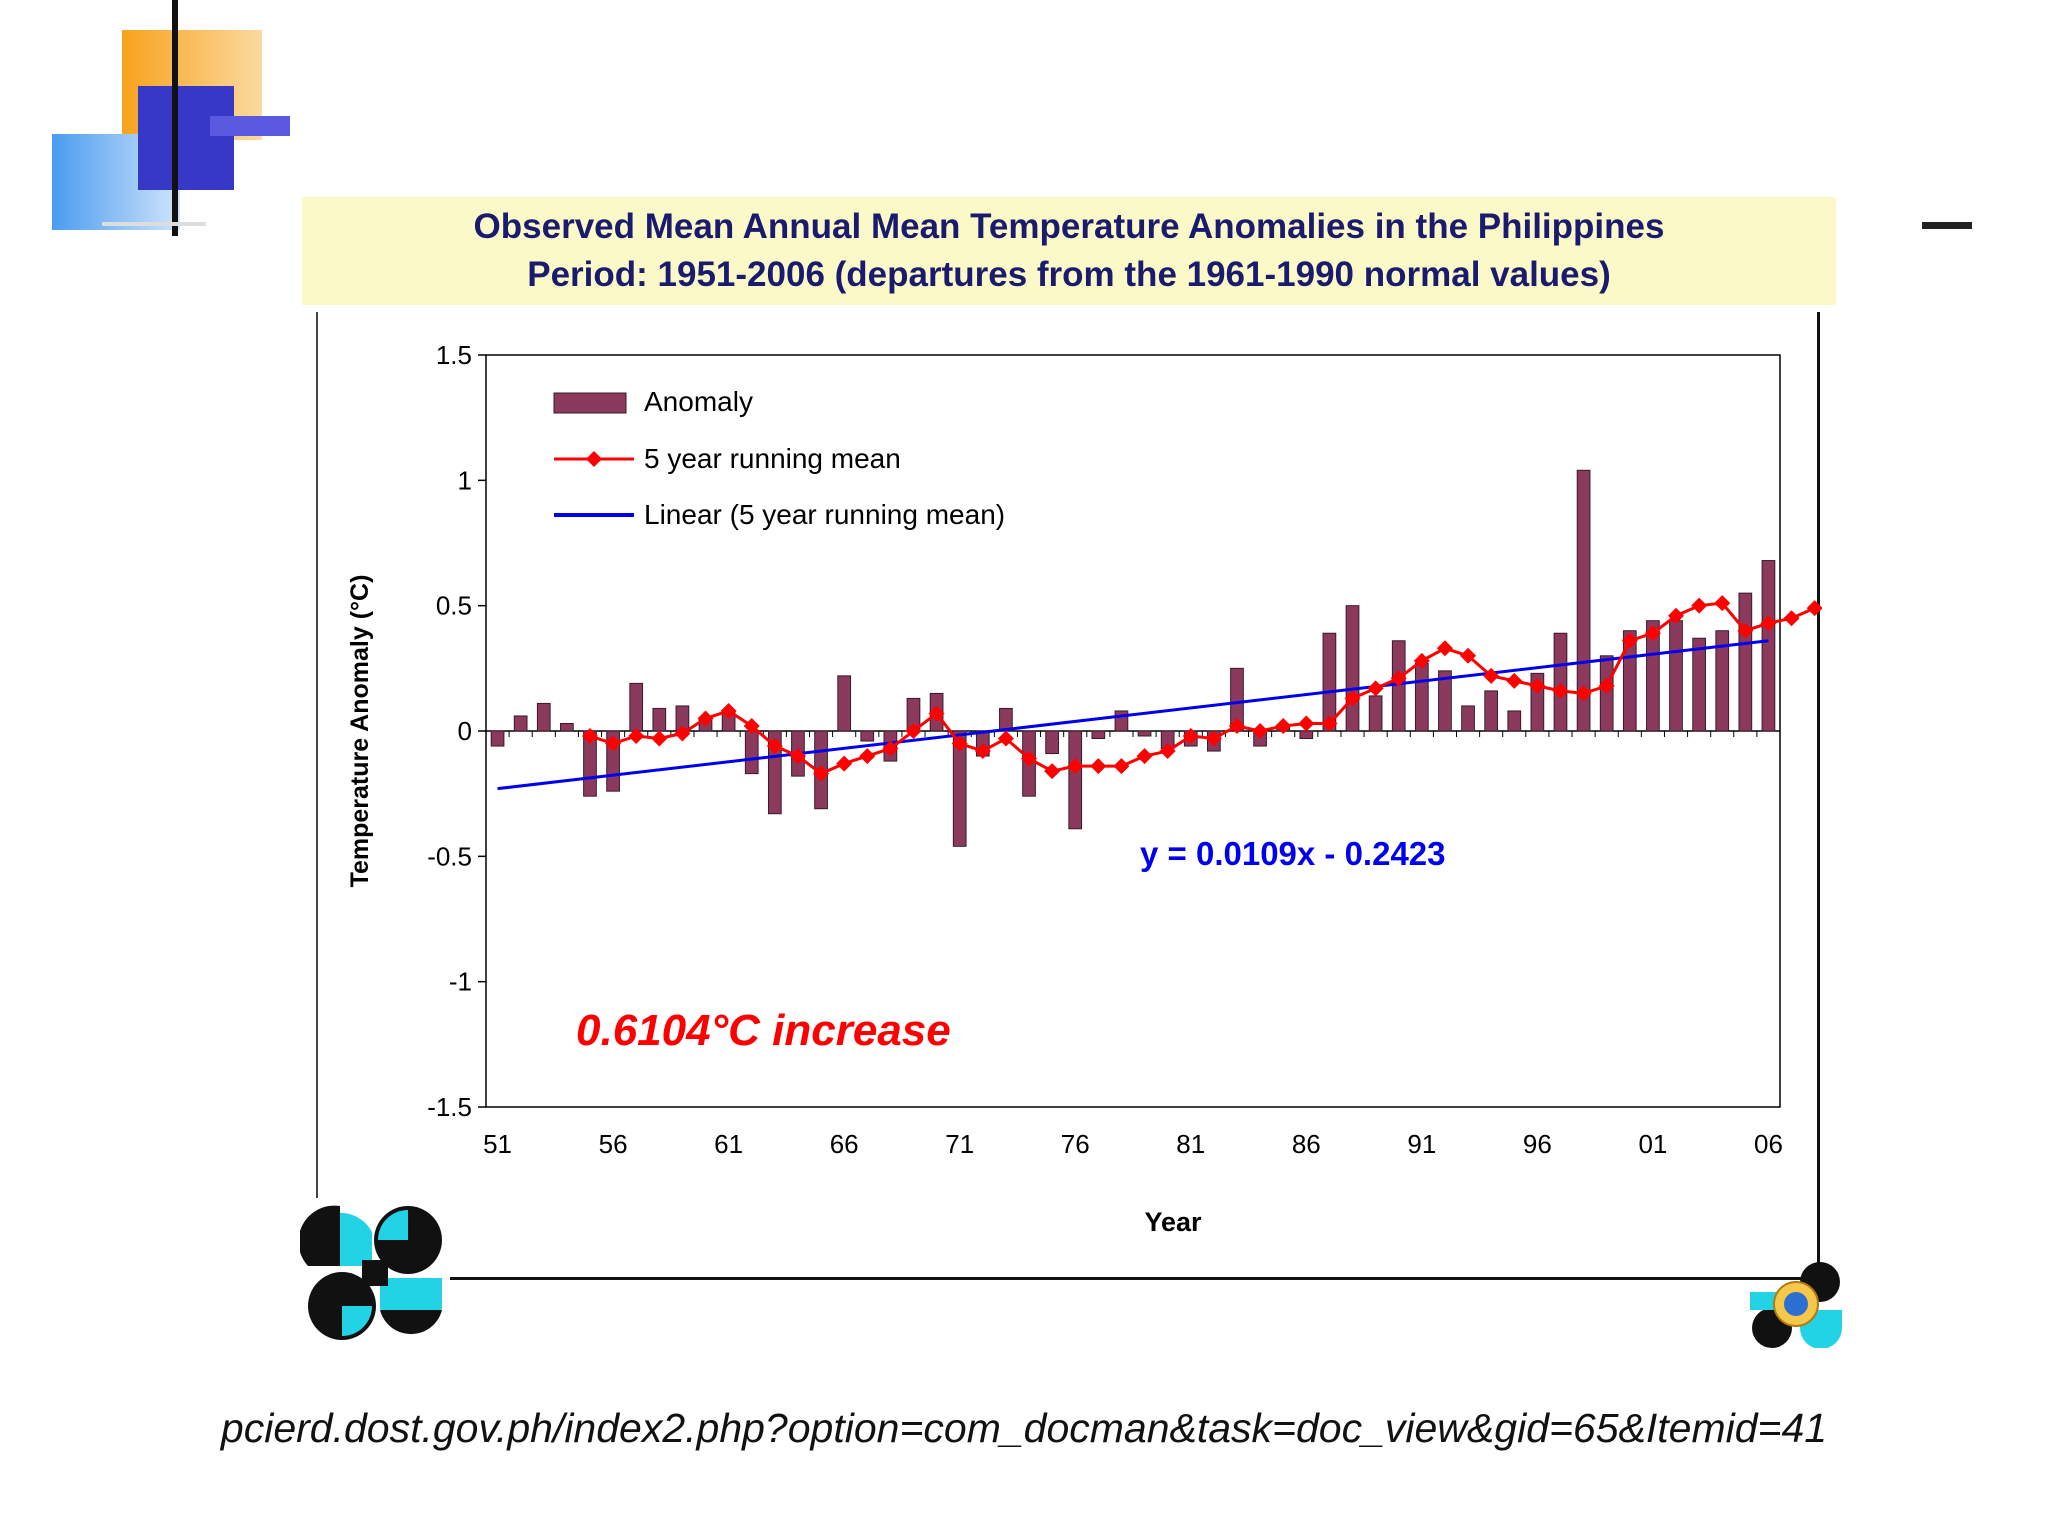 The height and width of the screenshot is (1536, 2048). Describe the element at coordinates (959, 1144) in the screenshot. I see `x-tick-label: 71` at that location.